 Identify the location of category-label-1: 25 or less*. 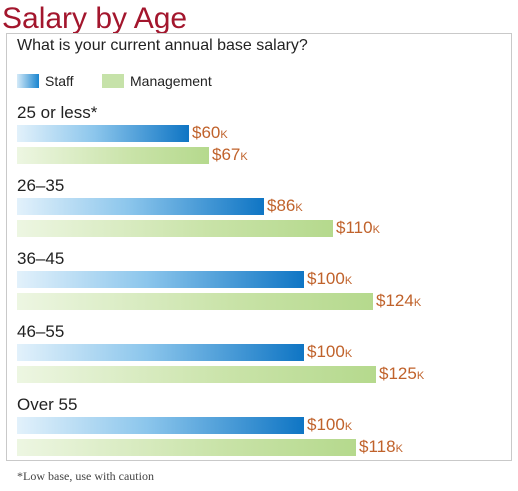
(57, 112).